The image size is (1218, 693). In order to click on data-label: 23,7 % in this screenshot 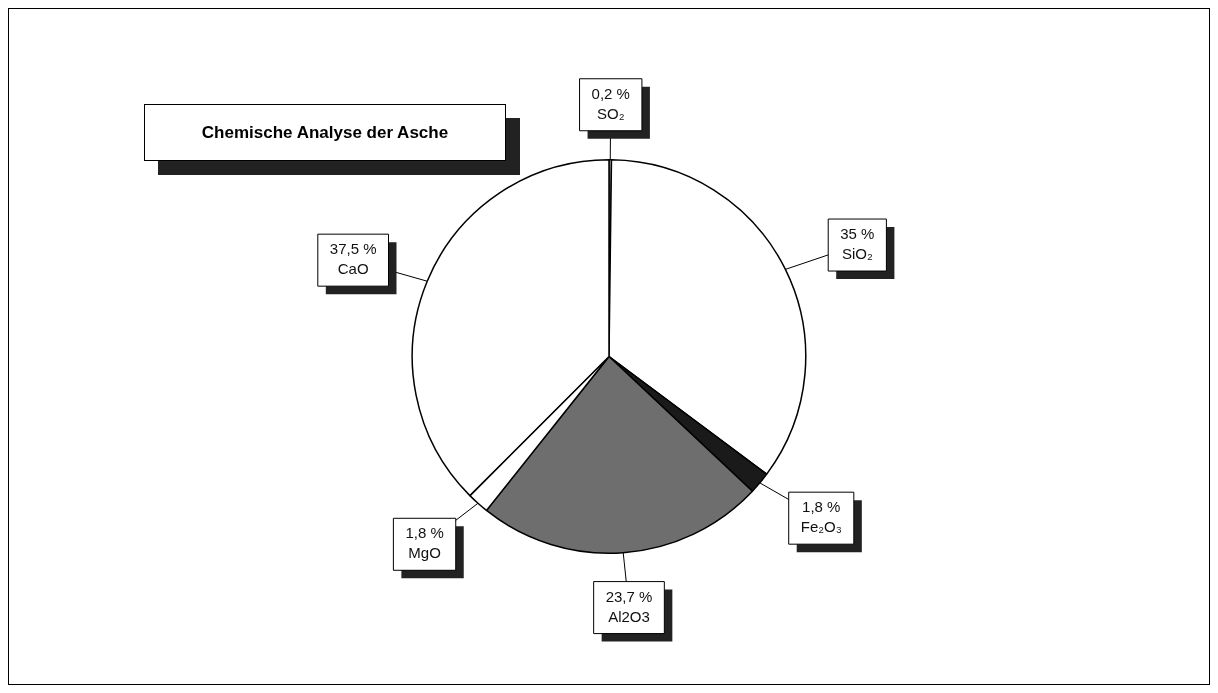, I will do `click(629, 596)`.